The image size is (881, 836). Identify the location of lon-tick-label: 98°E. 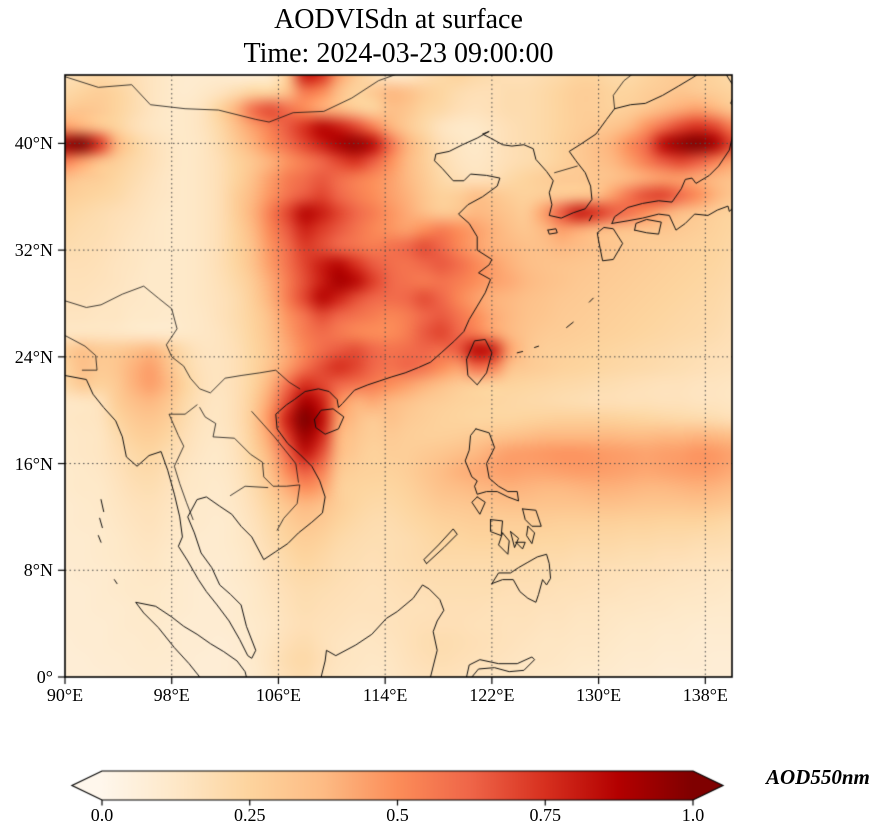
(171, 695).